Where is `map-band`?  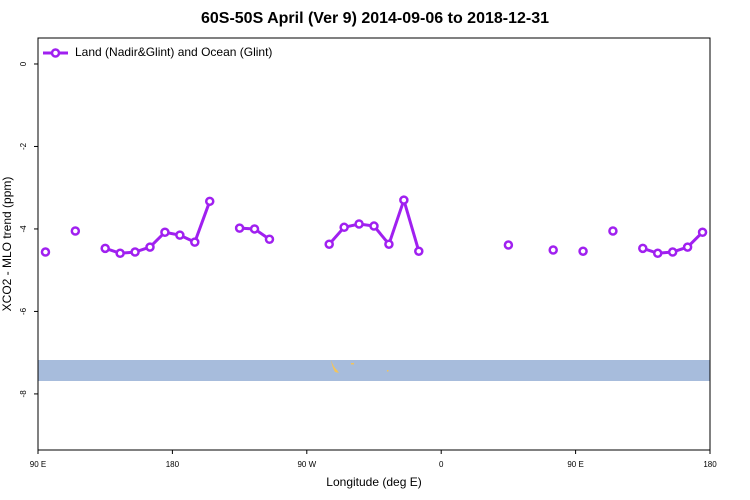 map-band is located at coordinates (374, 370).